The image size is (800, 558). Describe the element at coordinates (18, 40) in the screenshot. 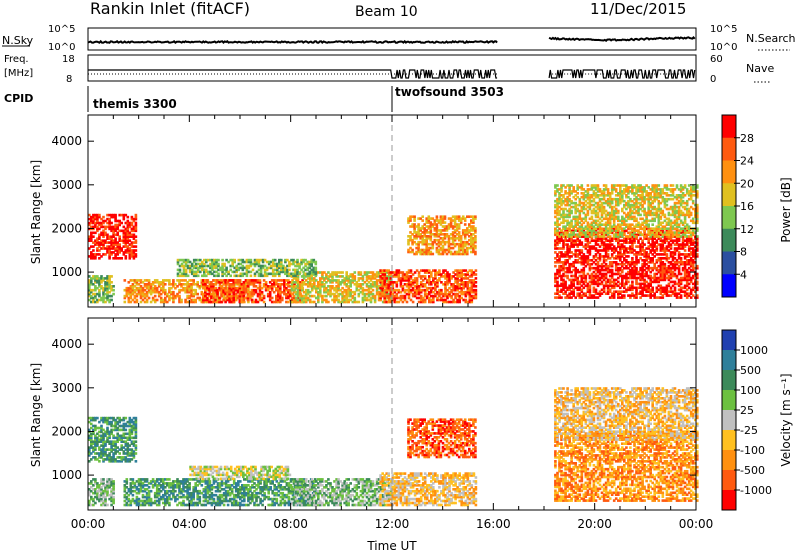

I see `nsky-label: N.Sky` at that location.